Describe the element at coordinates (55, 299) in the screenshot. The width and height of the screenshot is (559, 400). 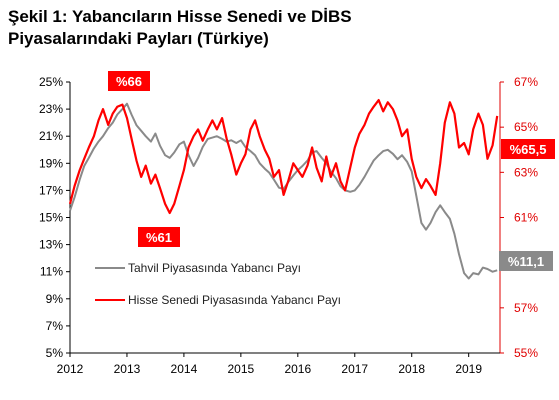
I see `y-left-tick-label: 9%` at that location.